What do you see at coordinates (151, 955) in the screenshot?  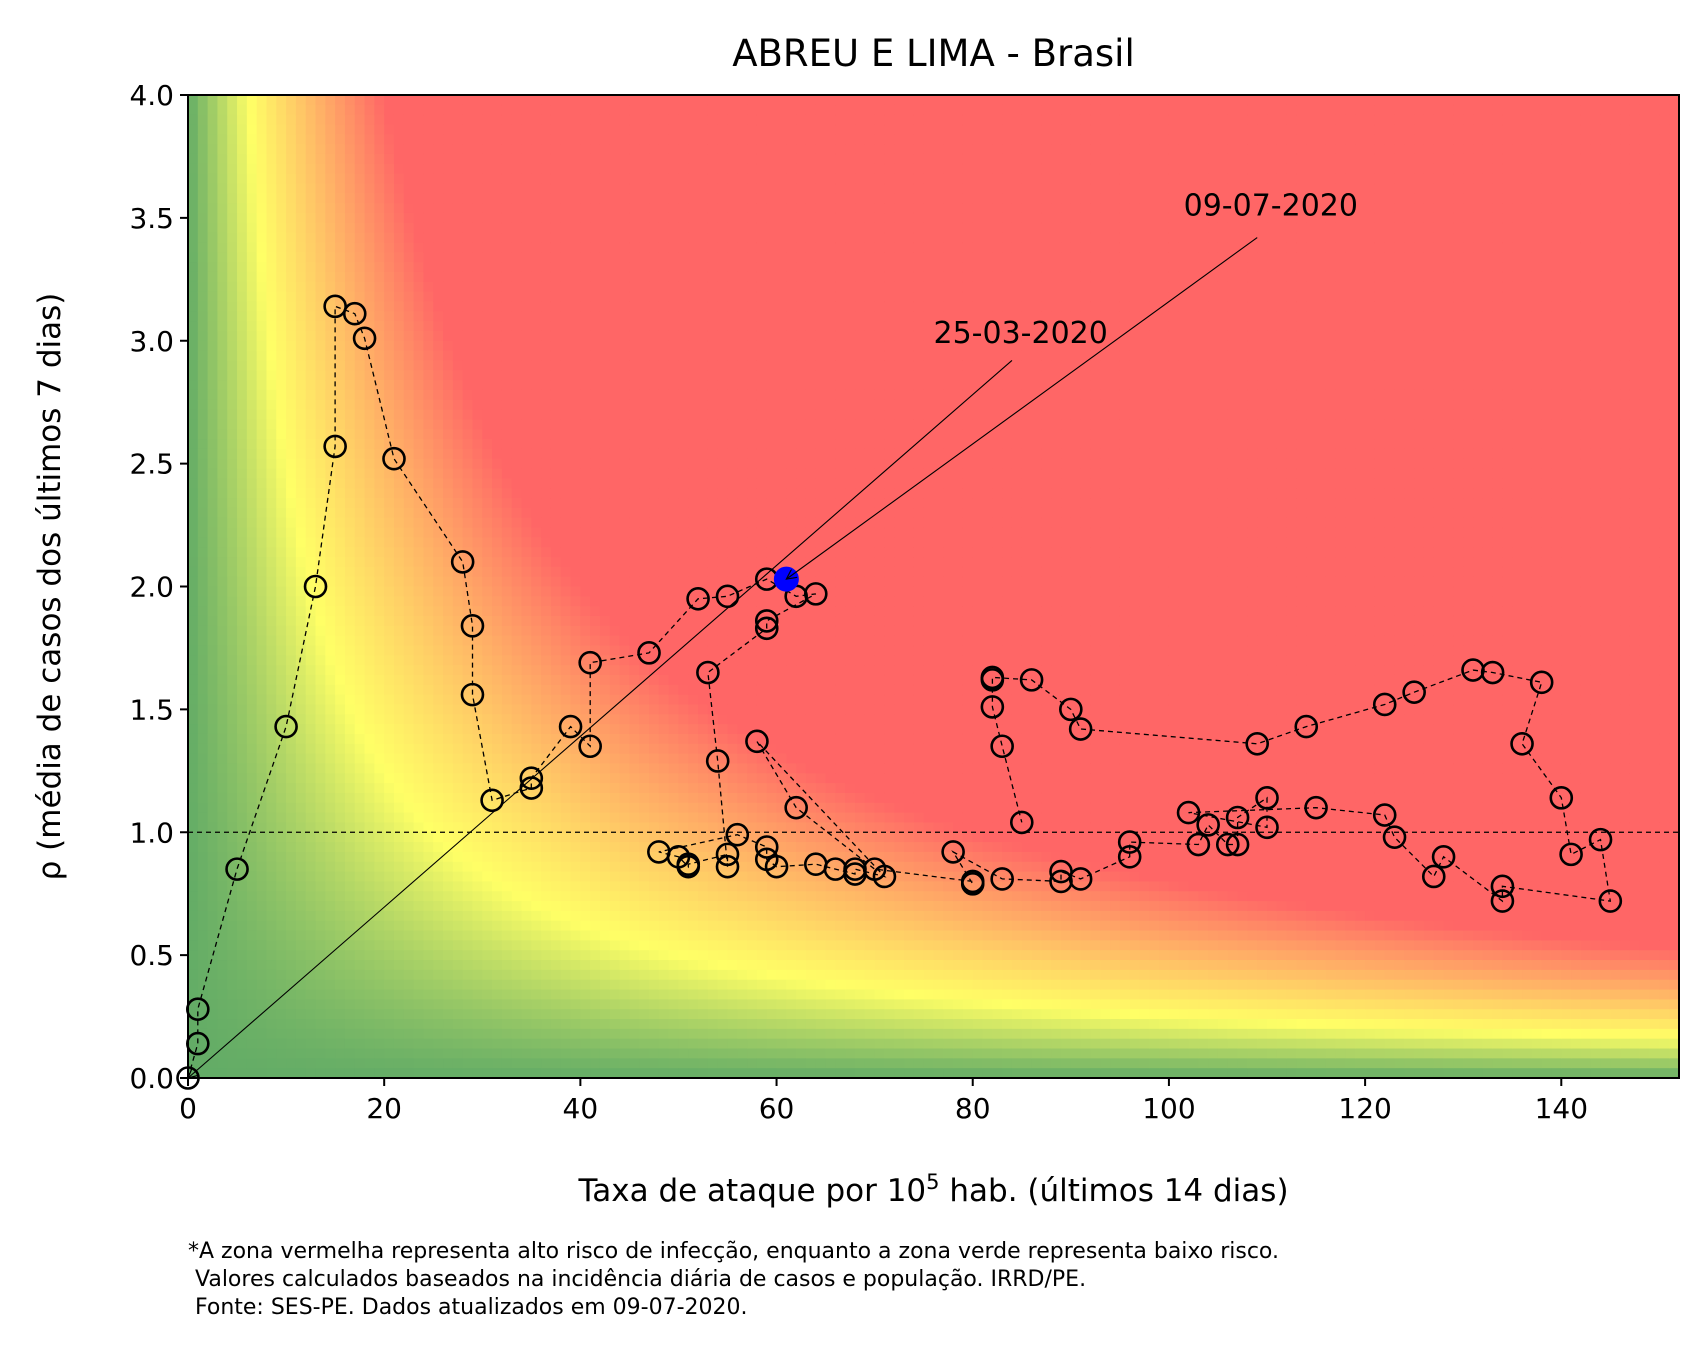 I see `y-tick-label-1: 0.5` at bounding box center [151, 955].